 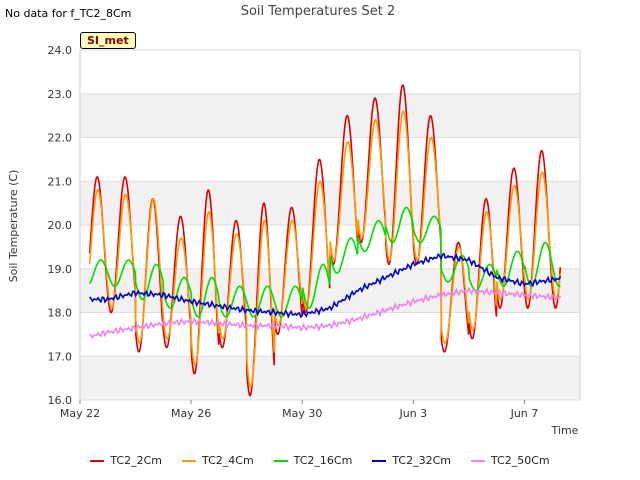 What do you see at coordinates (60, 50) in the screenshot?
I see `y-tick-label: 24.0` at bounding box center [60, 50].